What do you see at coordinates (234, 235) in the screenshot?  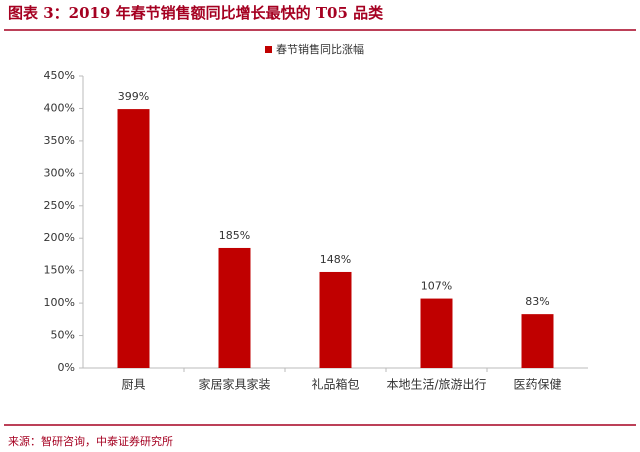 I see `data-label: 185%` at bounding box center [234, 235].